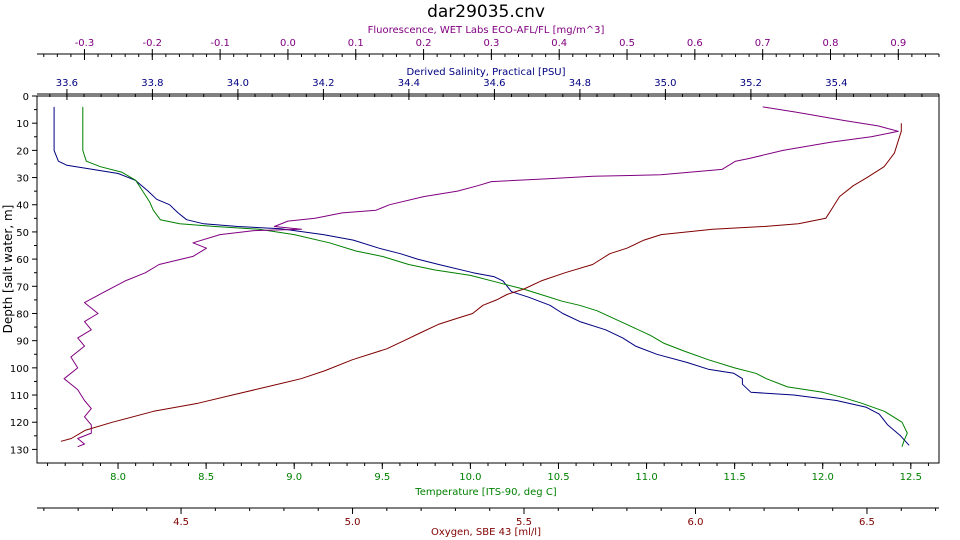 This screenshot has height=540, width=960. I want to click on depth-tick-label: 130, so click(19, 450).